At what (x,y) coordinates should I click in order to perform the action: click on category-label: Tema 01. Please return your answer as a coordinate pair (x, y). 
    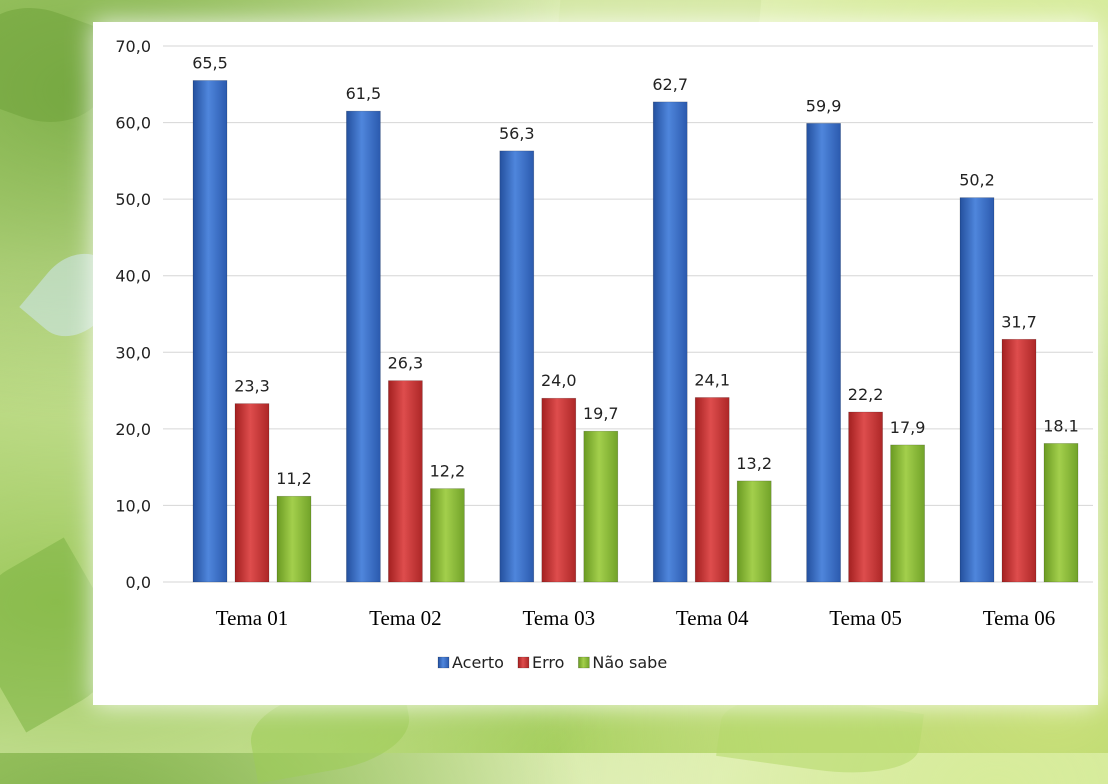
    Looking at the image, I should click on (252, 618).